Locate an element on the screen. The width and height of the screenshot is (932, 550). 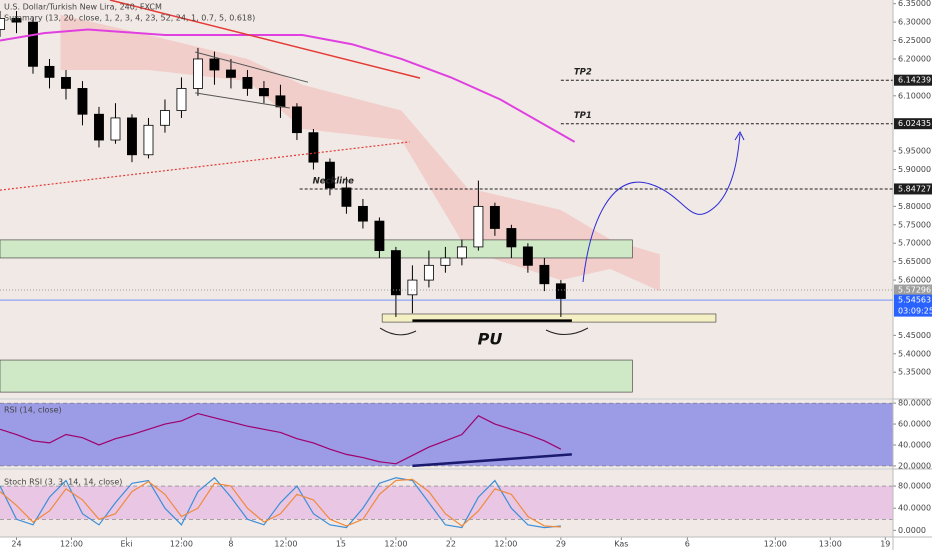
y-tick-label: 60.0000 is located at coordinates (914, 424).